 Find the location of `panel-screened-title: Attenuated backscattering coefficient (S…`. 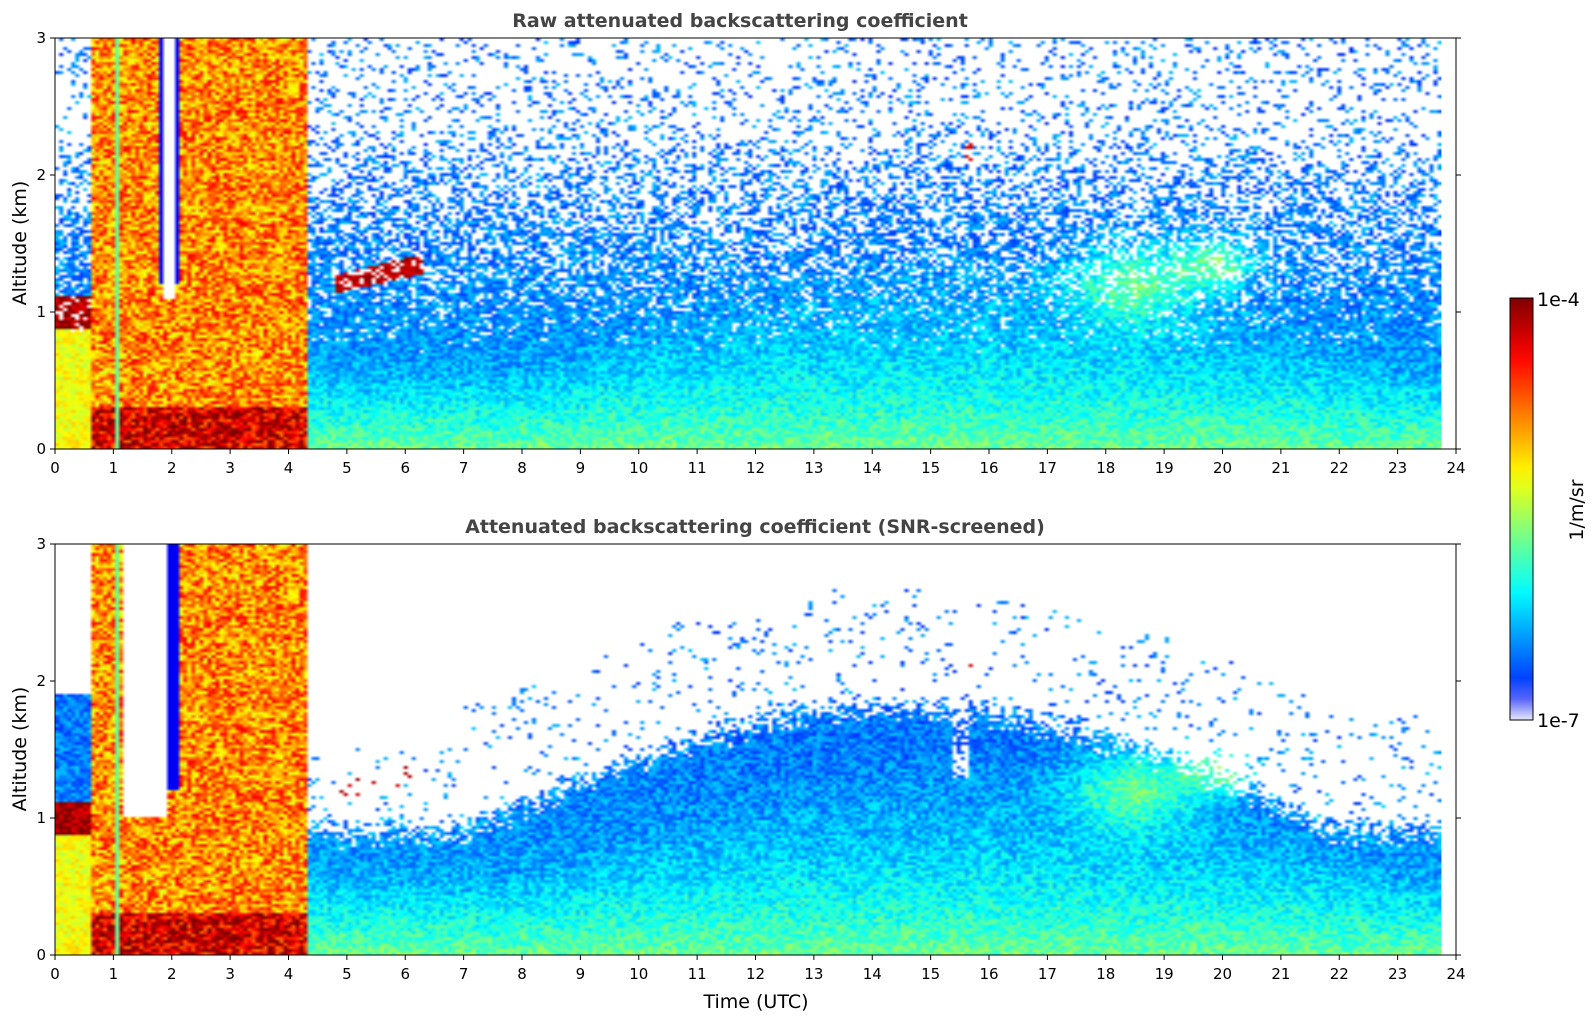

panel-screened-title: Attenuated backscattering coefficient (S… is located at coordinates (755, 527).